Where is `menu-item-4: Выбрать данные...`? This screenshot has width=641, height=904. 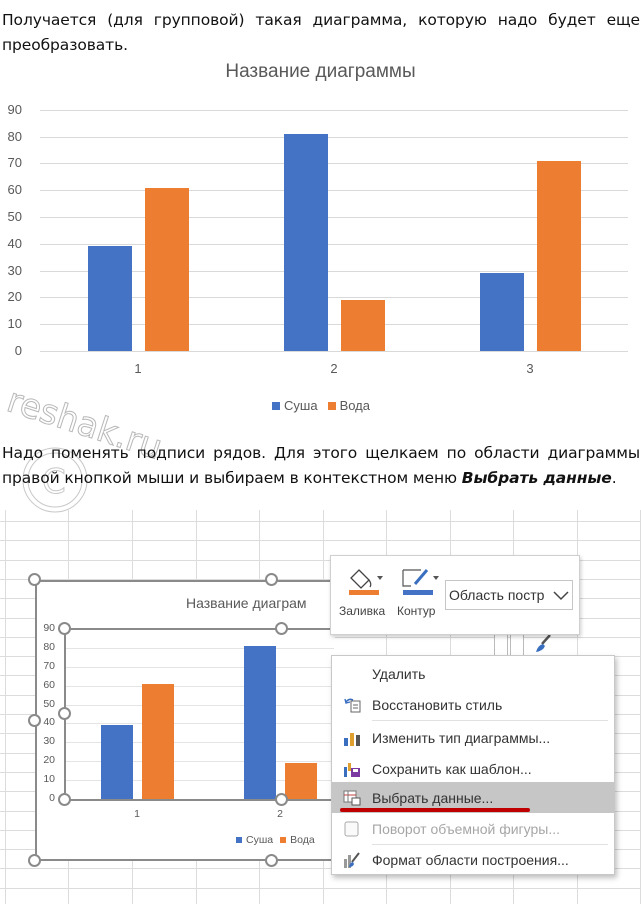
menu-item-4: Выбрать данные... is located at coordinates (473, 797).